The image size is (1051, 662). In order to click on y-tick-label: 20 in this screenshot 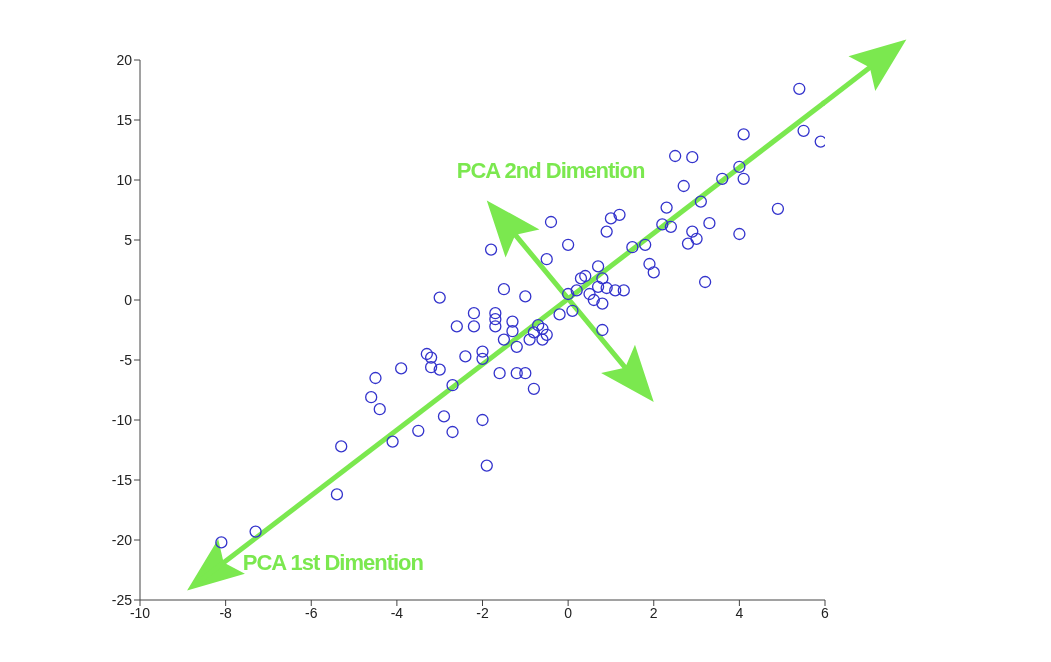, I will do `click(124, 59)`.